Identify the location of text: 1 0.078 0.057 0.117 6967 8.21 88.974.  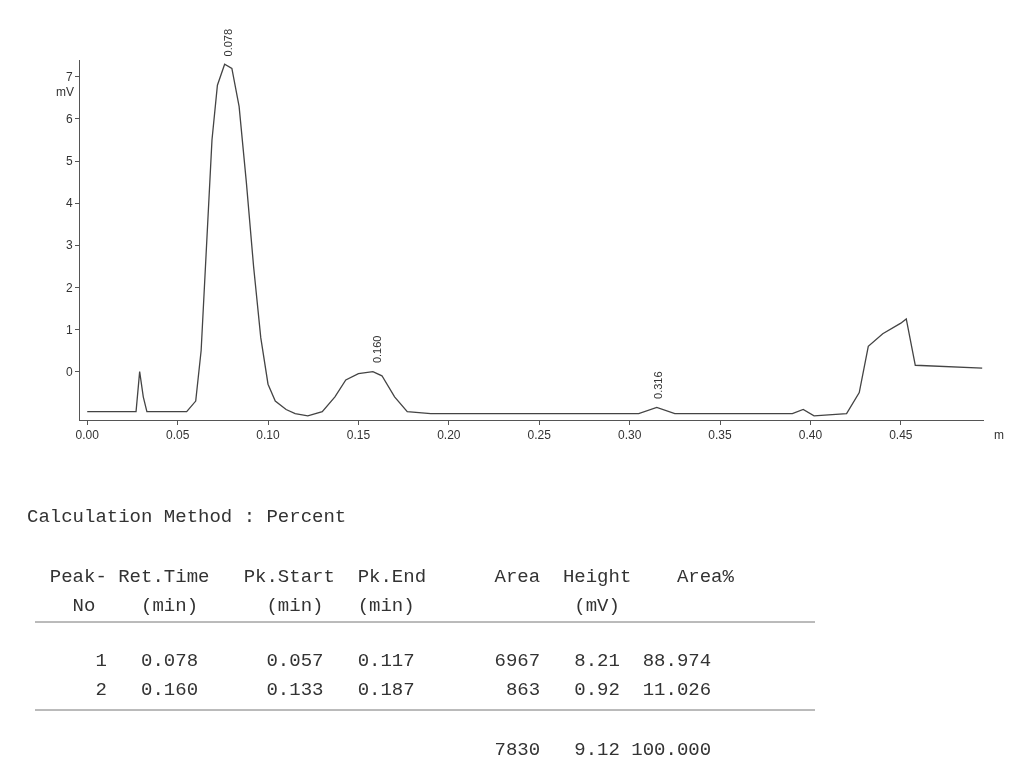
(369, 661).